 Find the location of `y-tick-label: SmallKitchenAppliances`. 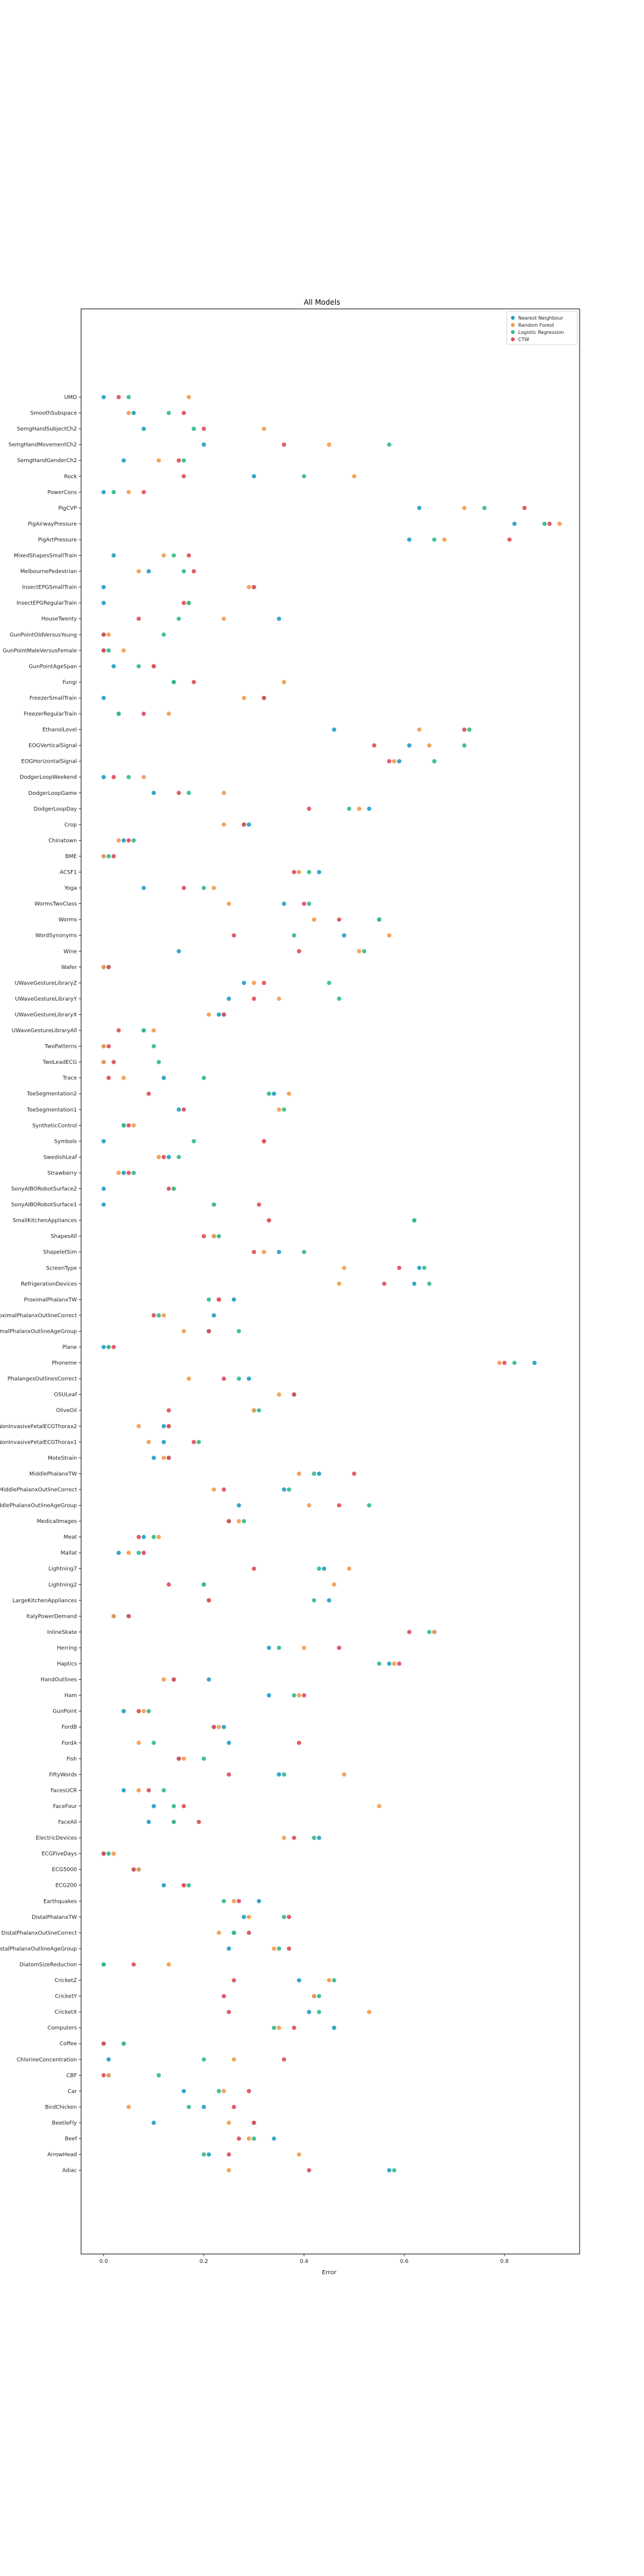

y-tick-label: SmallKitchenAppliances is located at coordinates (45, 1221).